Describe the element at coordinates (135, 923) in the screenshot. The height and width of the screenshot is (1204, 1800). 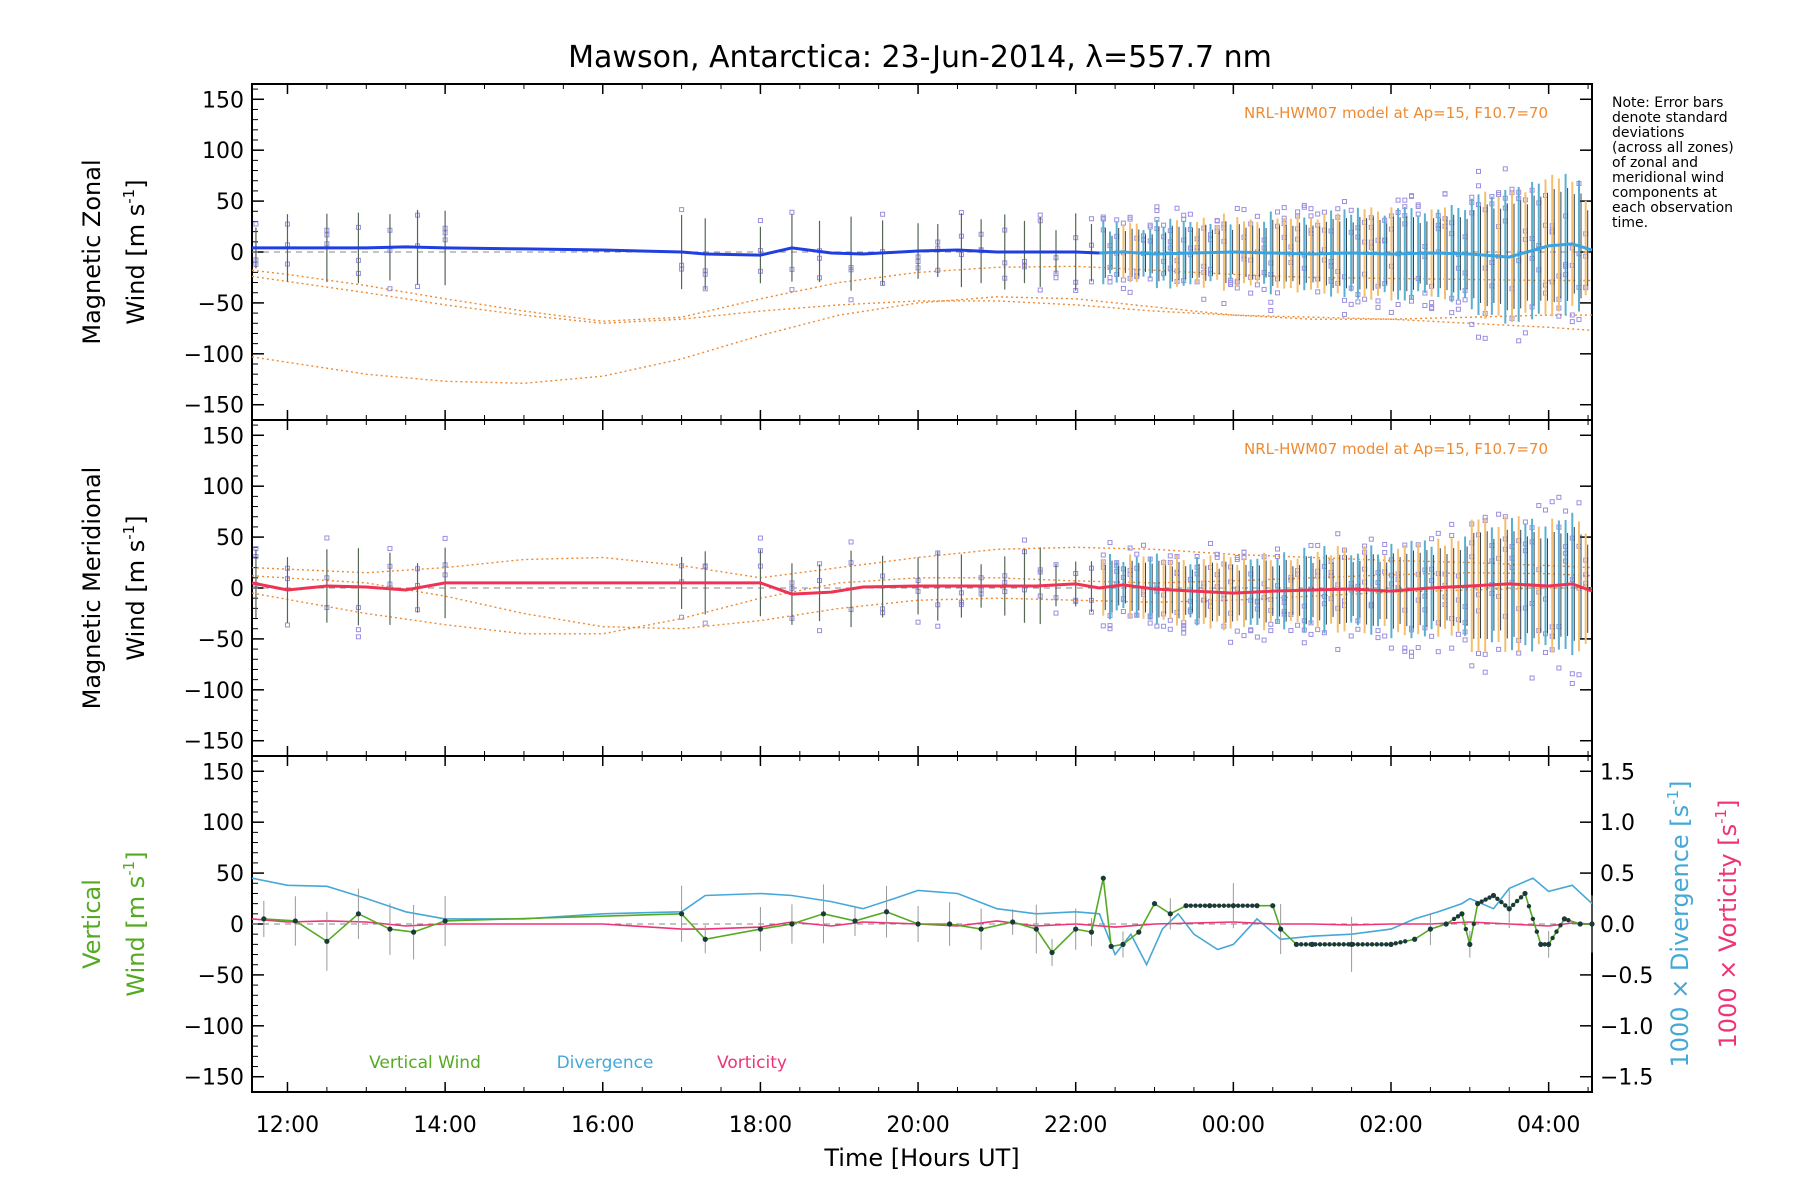
I see `vertical-ylabel-line2: Wind [m s-1]` at that location.